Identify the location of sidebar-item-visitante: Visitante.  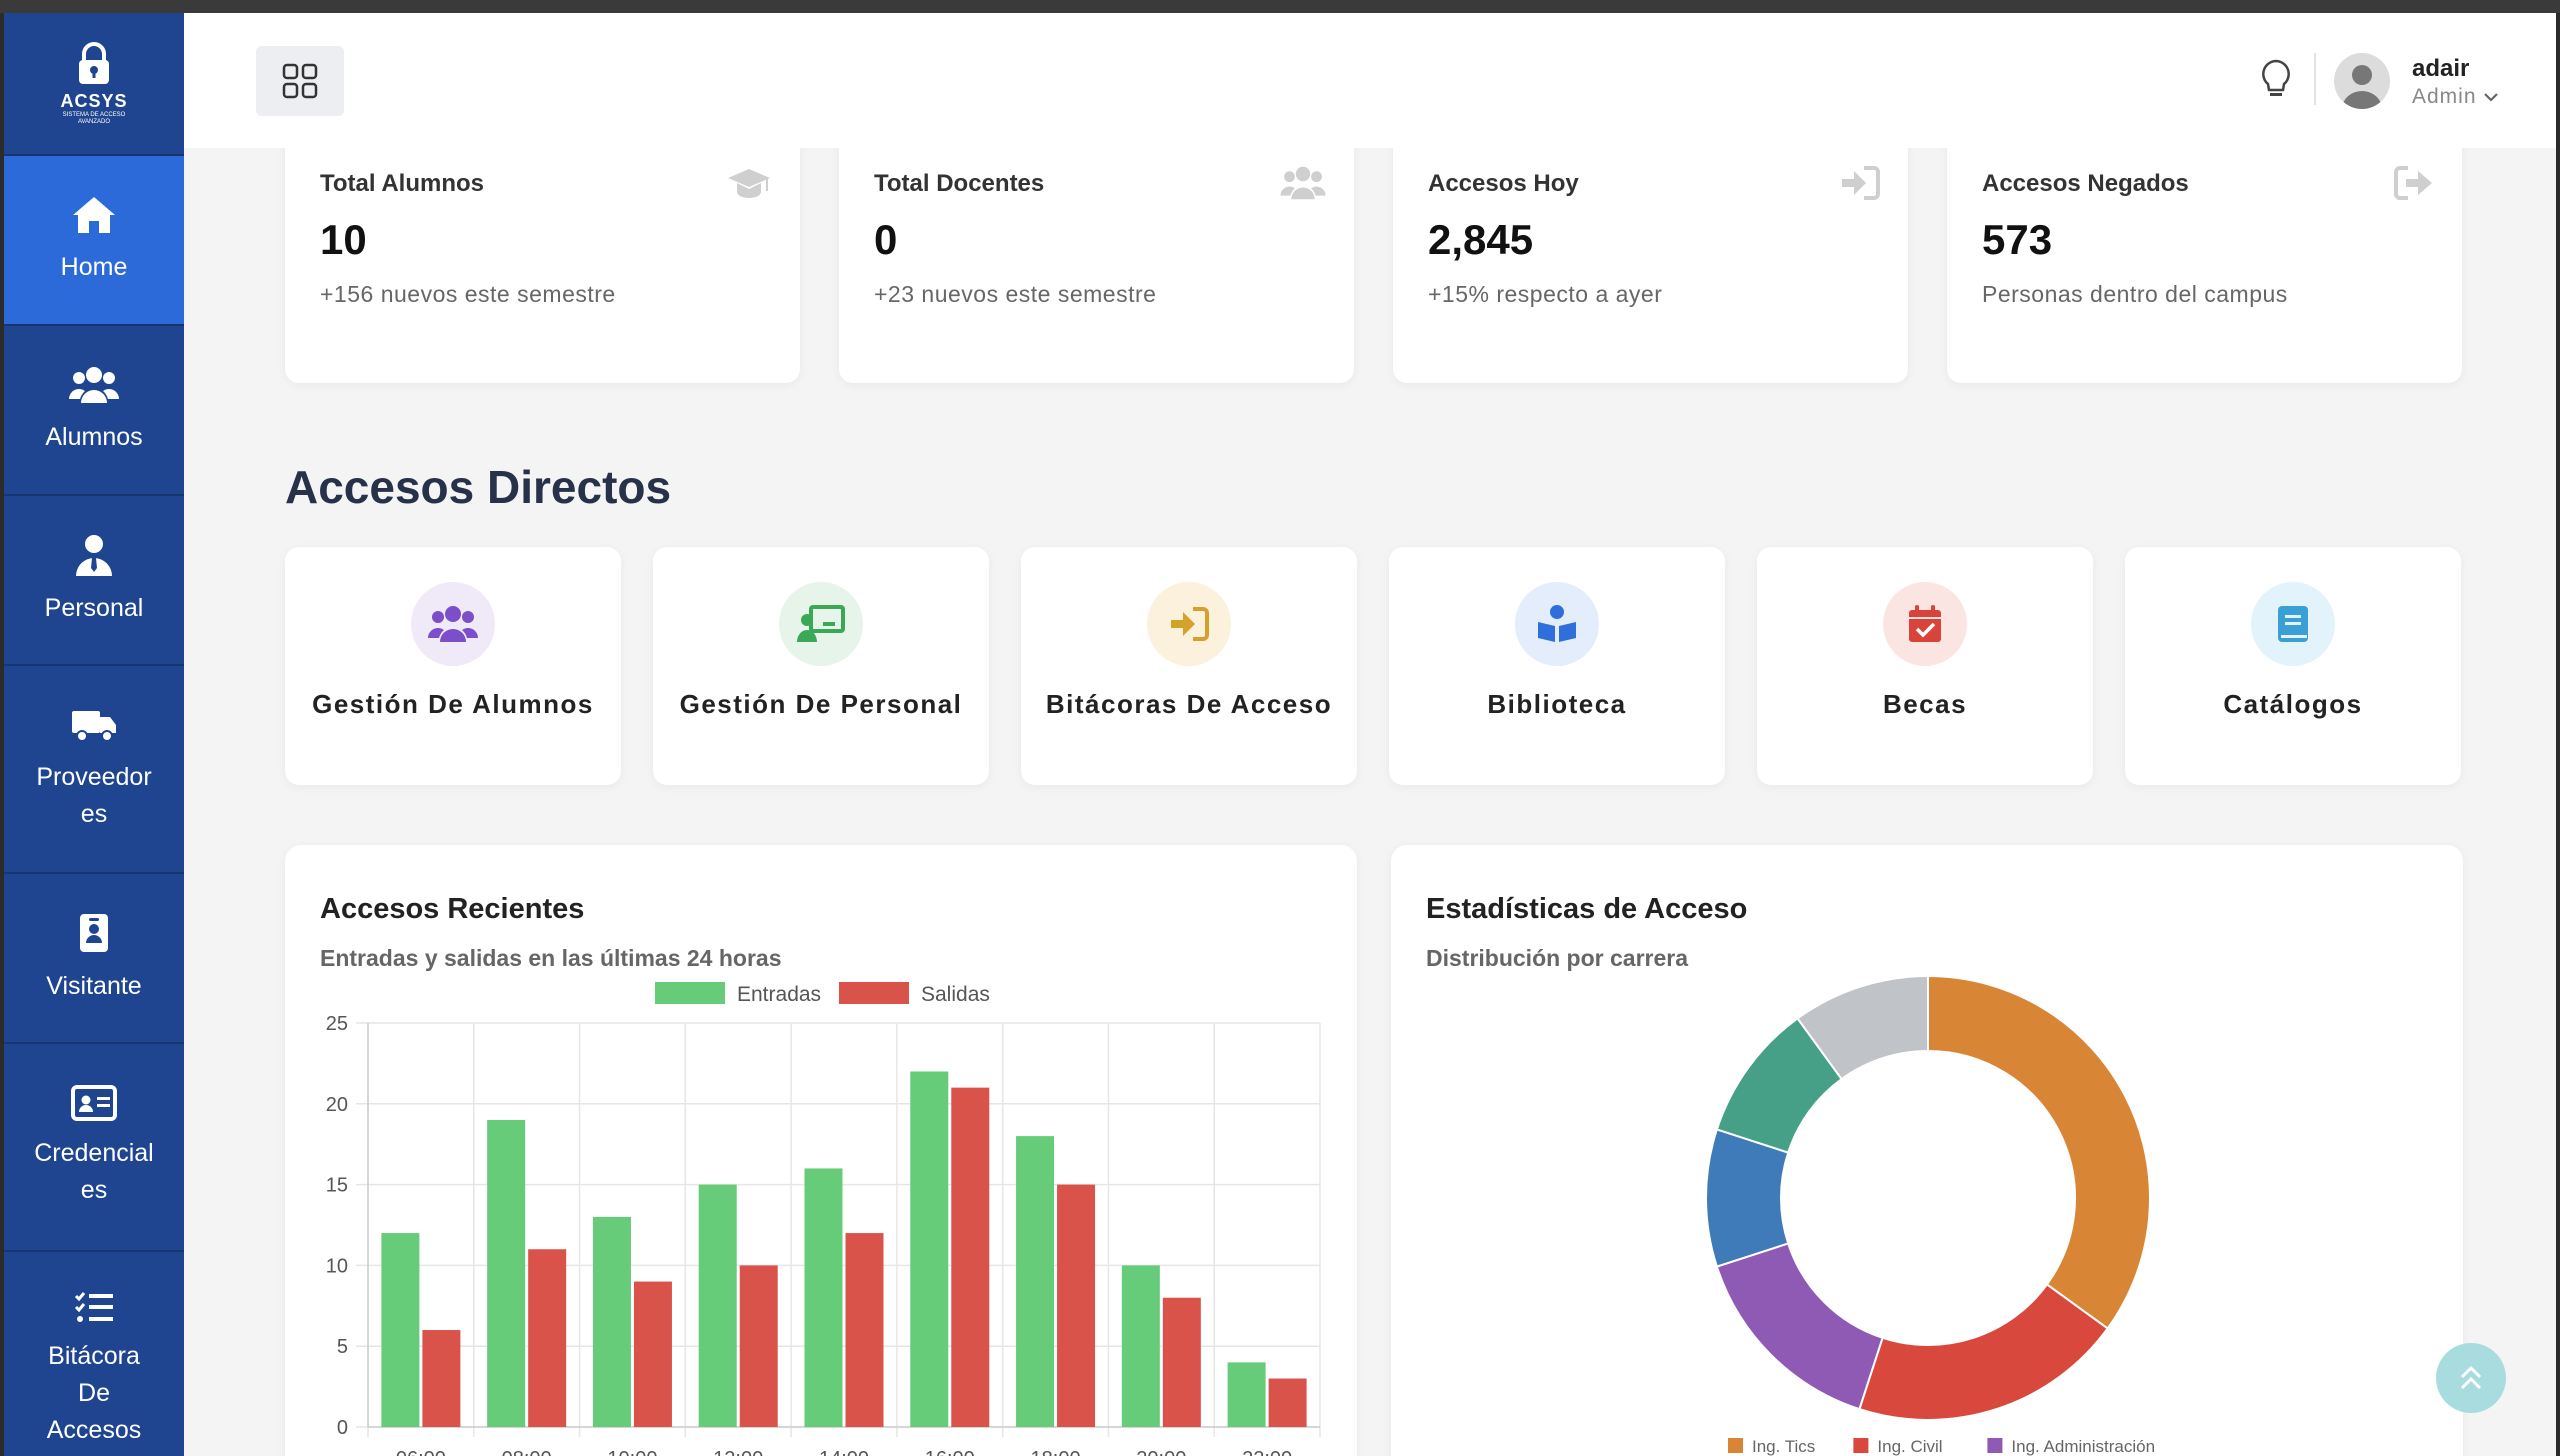
(94, 959).